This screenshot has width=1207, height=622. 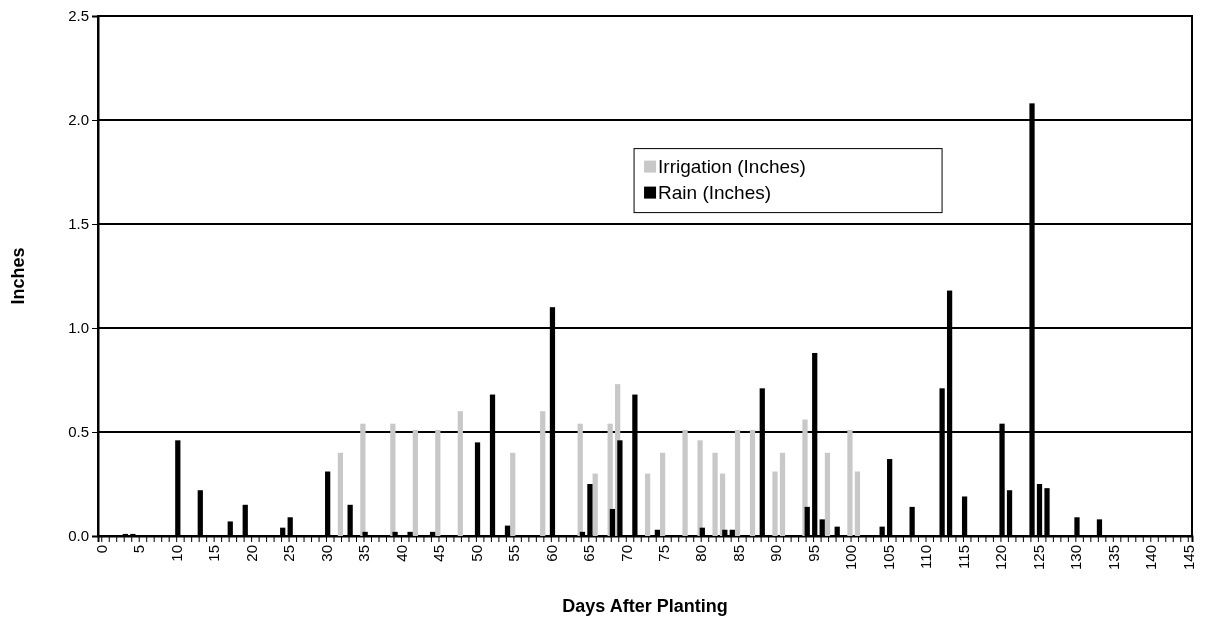 I want to click on x-tick-label: 100, so click(x=851, y=558).